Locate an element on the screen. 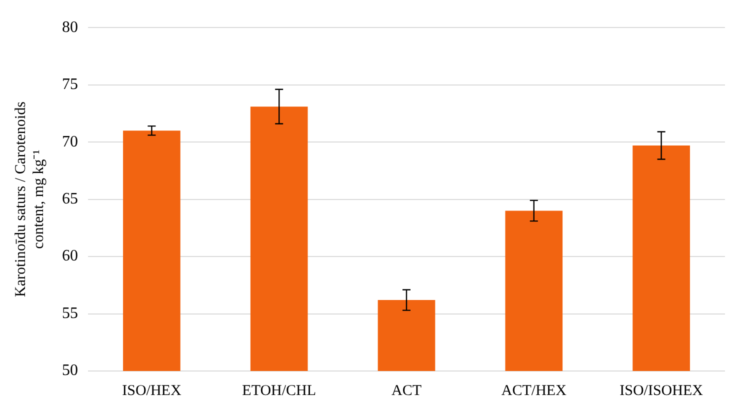 Image resolution: width=743 pixels, height=411 pixels. y-tick-label: 50 is located at coordinates (70, 371).